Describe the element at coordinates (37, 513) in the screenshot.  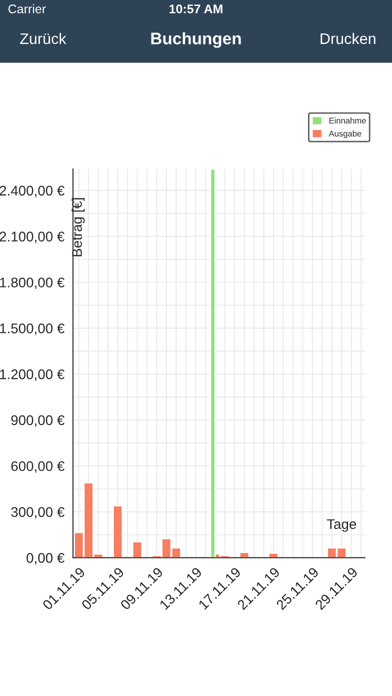
I see `y-tick-label: 300,00 €` at that location.